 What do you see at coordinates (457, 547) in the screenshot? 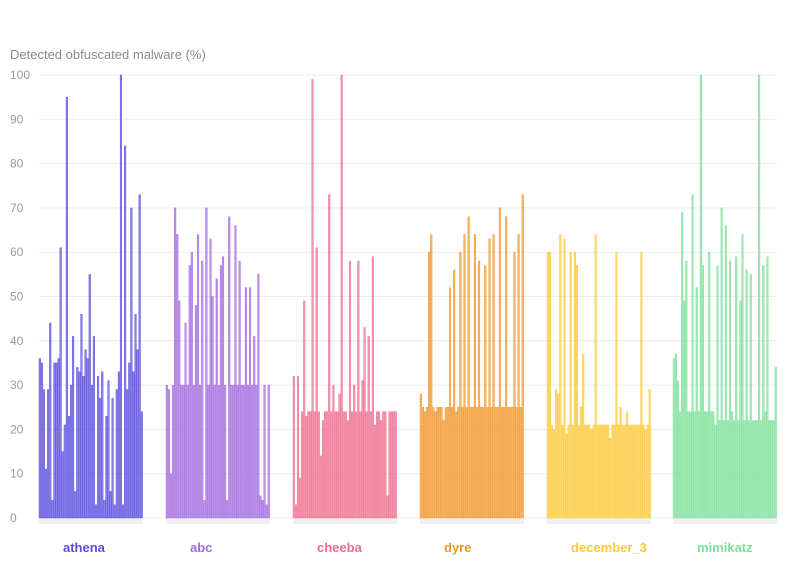
I see `category-label-dyre: dyre` at bounding box center [457, 547].